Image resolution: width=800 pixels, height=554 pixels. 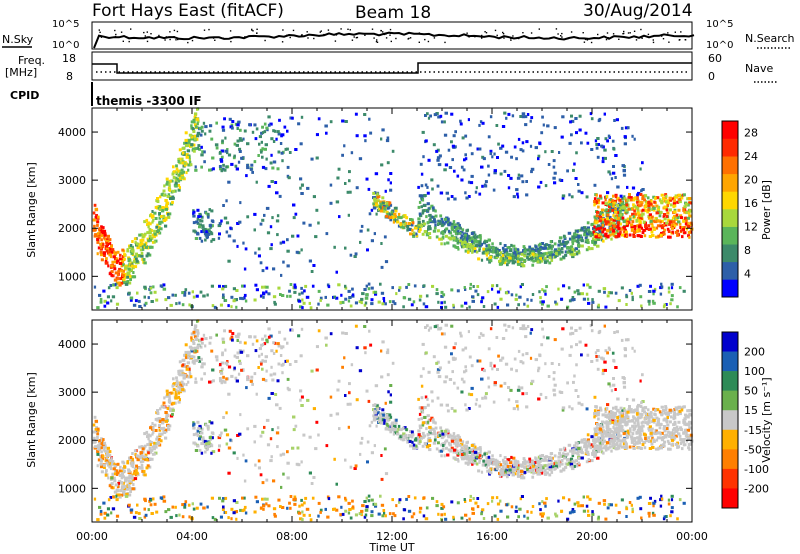 I want to click on noise-sky-label: N.Sky, so click(x=18, y=39).